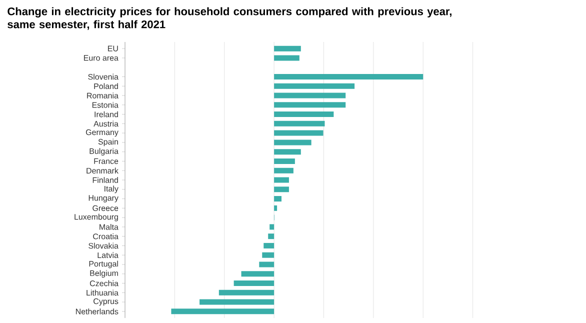 Image resolution: width=586 pixels, height=323 pixels. What do you see at coordinates (104, 274) in the screenshot?
I see `y-tick-label: Belgium` at bounding box center [104, 274].